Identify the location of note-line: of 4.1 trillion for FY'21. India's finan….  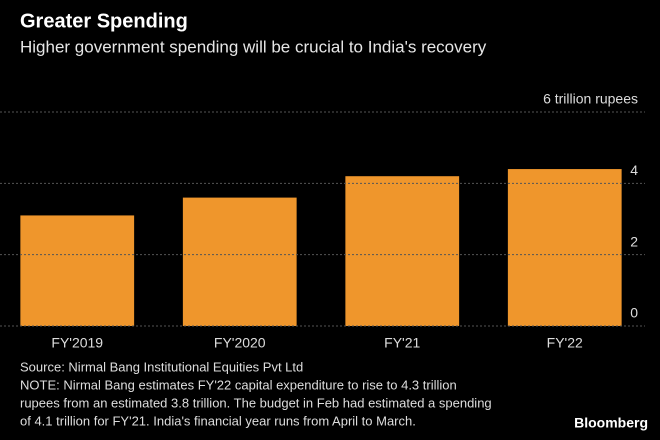
(218, 420).